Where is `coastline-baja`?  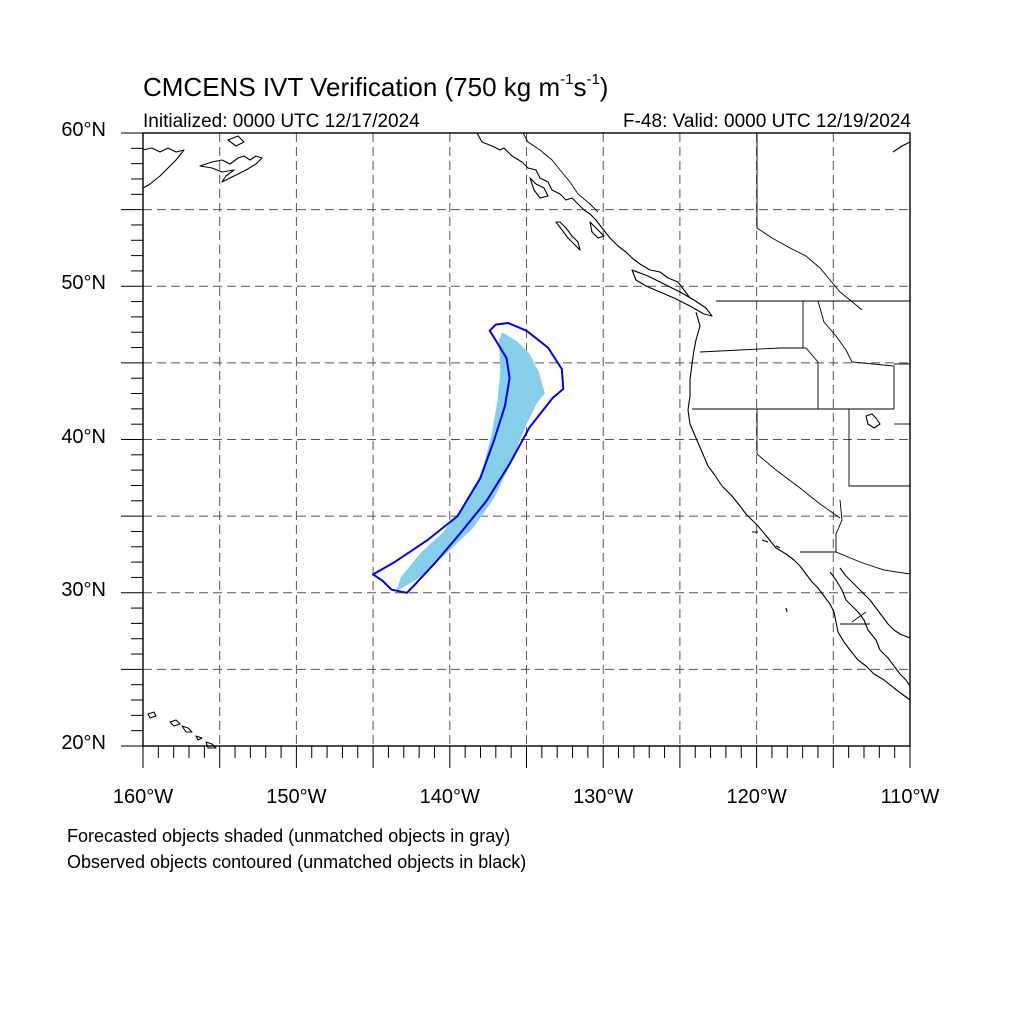
coastline-baja is located at coordinates (870, 629).